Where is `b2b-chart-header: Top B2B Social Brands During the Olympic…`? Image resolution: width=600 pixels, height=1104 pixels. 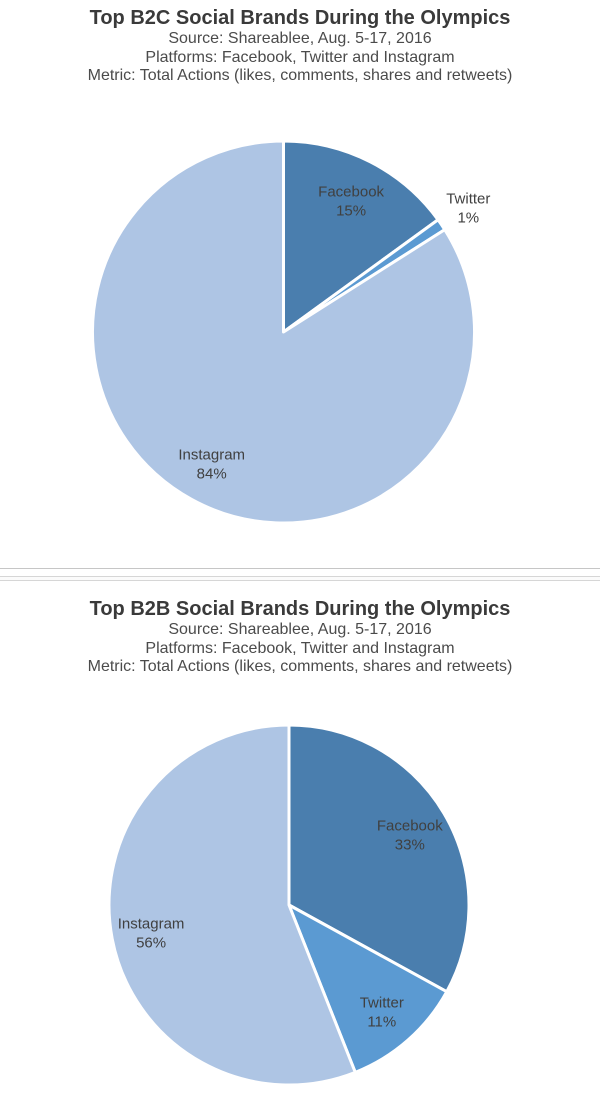 b2b-chart-header: Top B2B Social Brands During the Olympic… is located at coordinates (300, 637).